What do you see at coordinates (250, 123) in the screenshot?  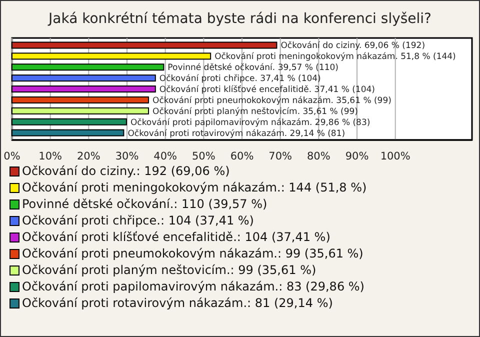 I see `data-label: Očkování proti papilomavirovým nákazám. 29,86 % (83)` at bounding box center [250, 123].